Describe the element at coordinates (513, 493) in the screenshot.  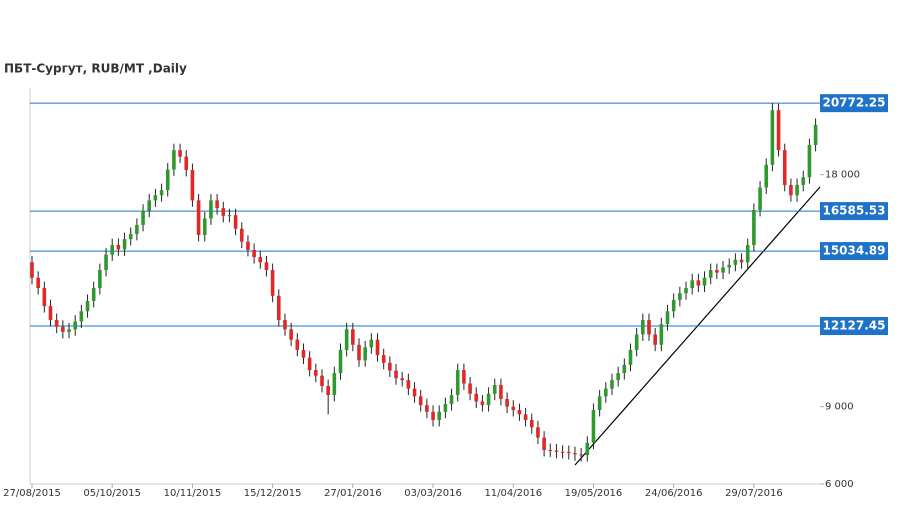
I see `x-tick-label: 11/04/2016` at that location.